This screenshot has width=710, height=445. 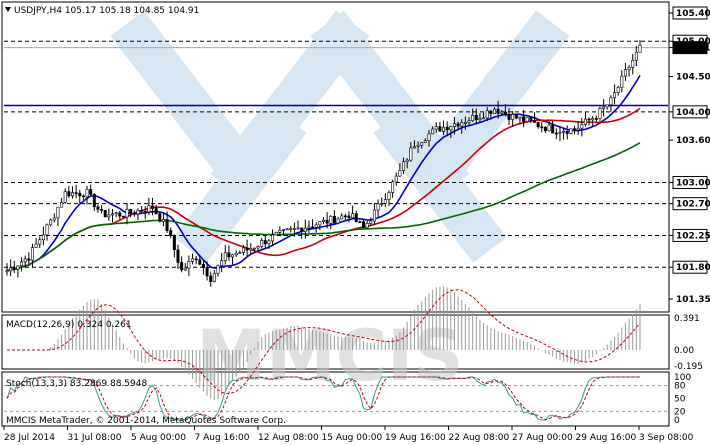 I want to click on symbol-header: USDJPY,H4 105.17 105.18 104.85 104.91, so click(x=106, y=11).